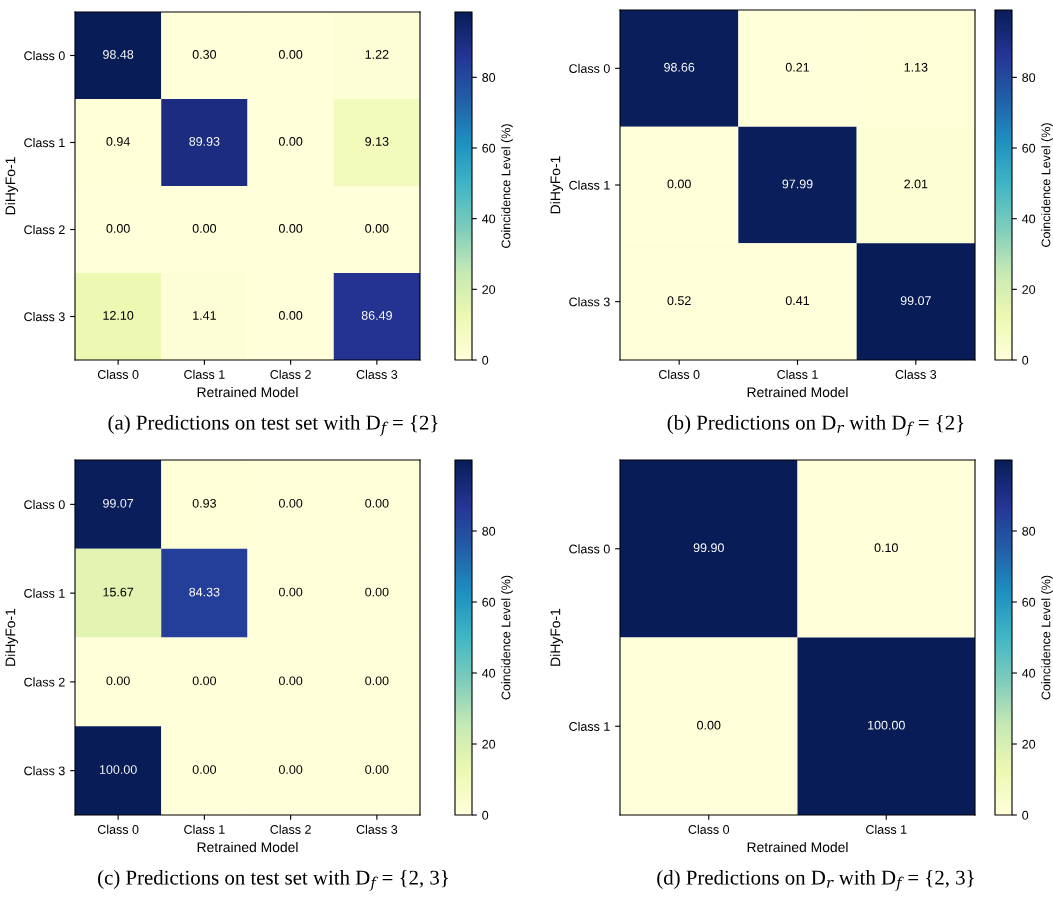  Describe the element at coordinates (204, 592) in the screenshot. I see `data-label: 84.33` at that location.